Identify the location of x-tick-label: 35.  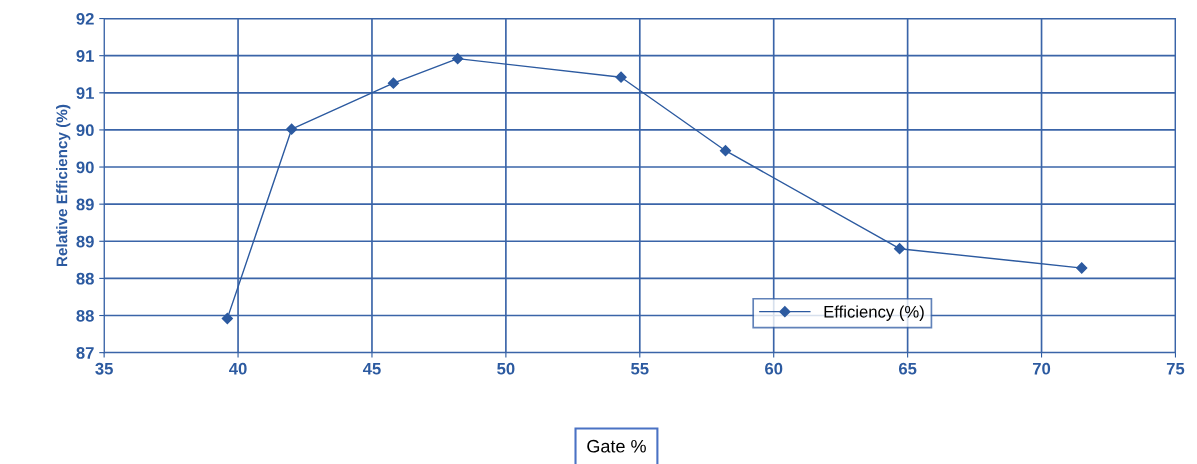
(104, 368).